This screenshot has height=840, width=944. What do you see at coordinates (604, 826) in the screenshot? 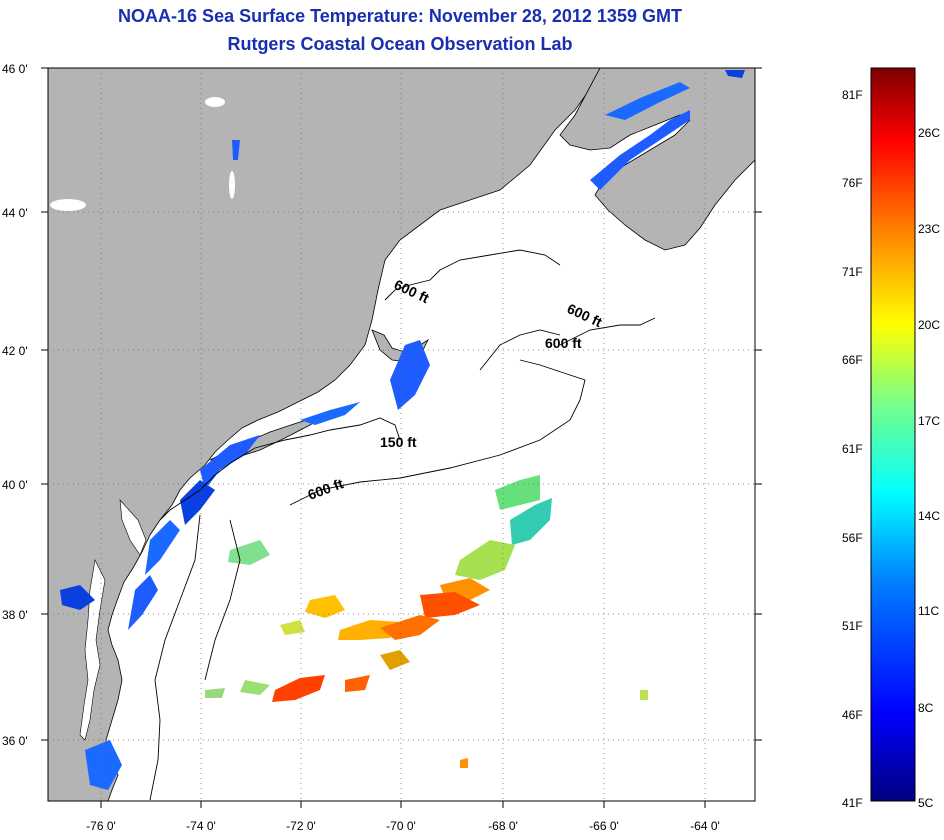
I see `lon-label: -66 0'` at bounding box center [604, 826].